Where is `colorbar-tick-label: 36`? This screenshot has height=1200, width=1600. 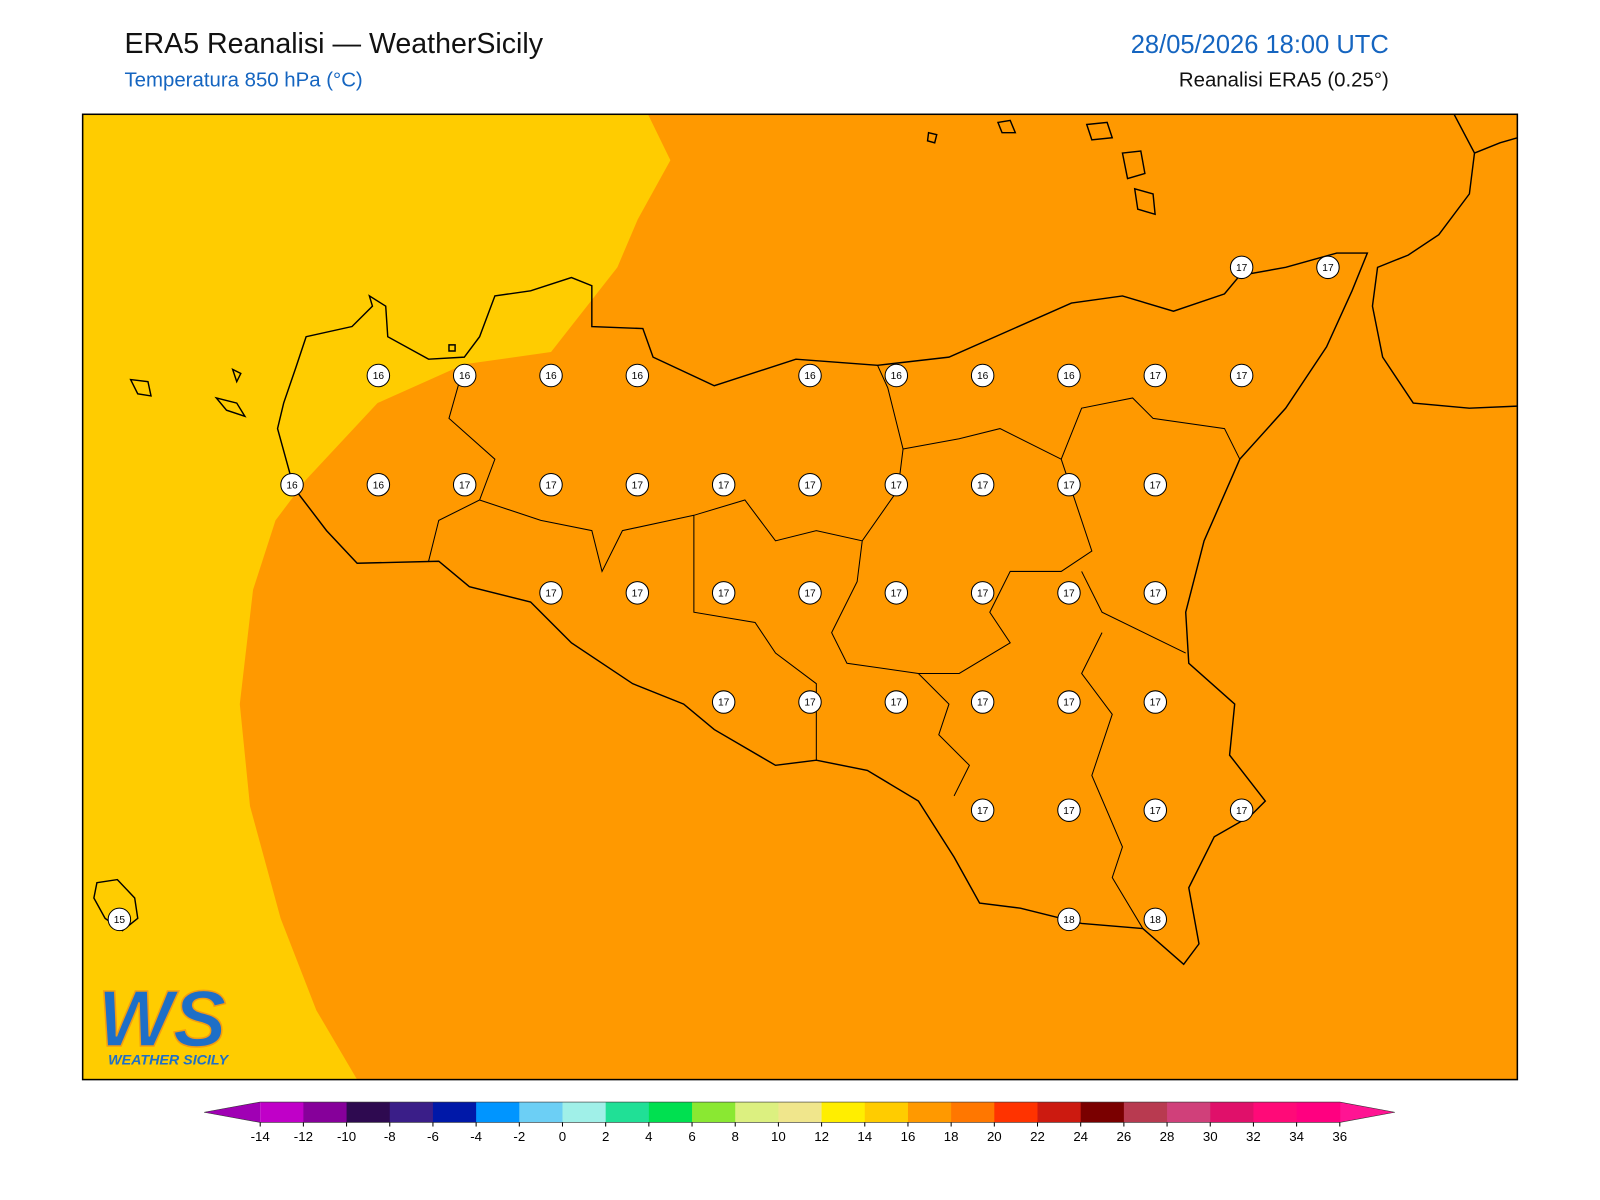 colorbar-tick-label: 36 is located at coordinates (1339, 1136).